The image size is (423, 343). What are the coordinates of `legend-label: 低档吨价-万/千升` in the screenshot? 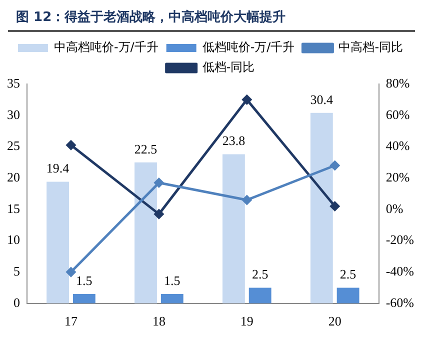 It's located at (248, 47).